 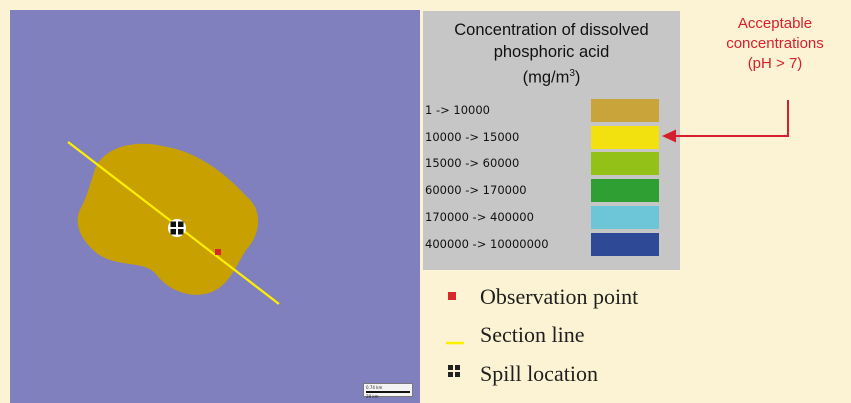 What do you see at coordinates (551, 111) in the screenshot?
I see `legend-row: 1 -> 10000` at bounding box center [551, 111].